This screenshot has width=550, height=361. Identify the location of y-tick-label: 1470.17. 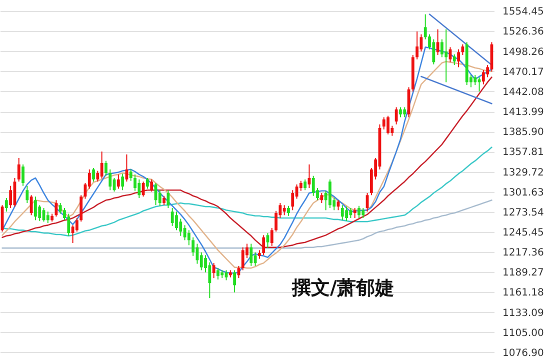
(523, 72).